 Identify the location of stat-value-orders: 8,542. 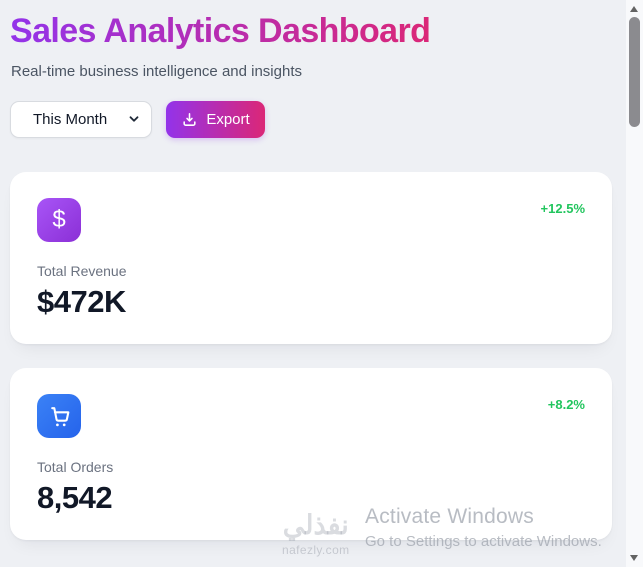
(75, 497).